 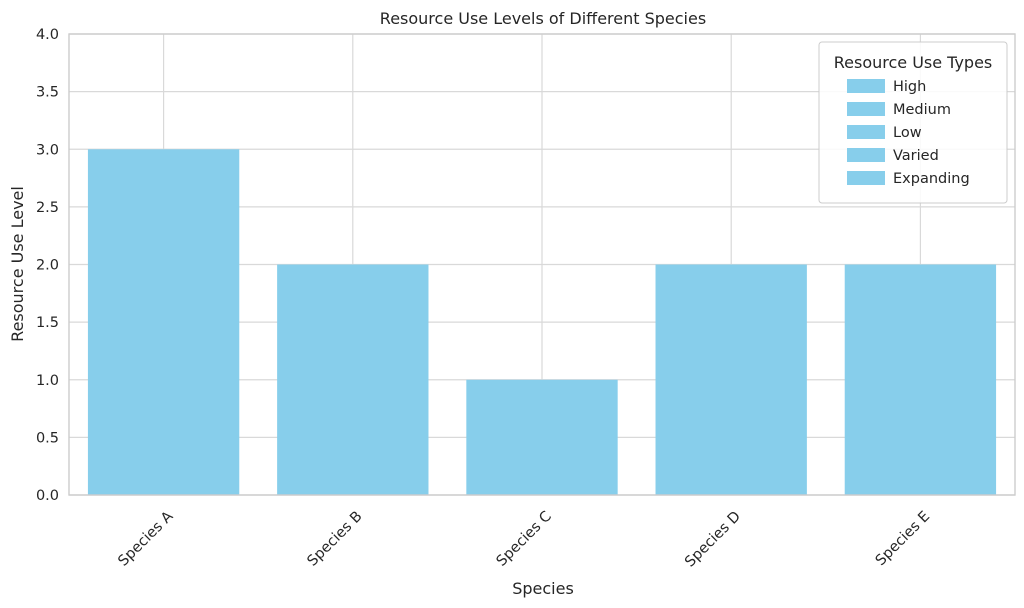 What do you see at coordinates (335, 539) in the screenshot?
I see `x-tick-label: Species B` at bounding box center [335, 539].